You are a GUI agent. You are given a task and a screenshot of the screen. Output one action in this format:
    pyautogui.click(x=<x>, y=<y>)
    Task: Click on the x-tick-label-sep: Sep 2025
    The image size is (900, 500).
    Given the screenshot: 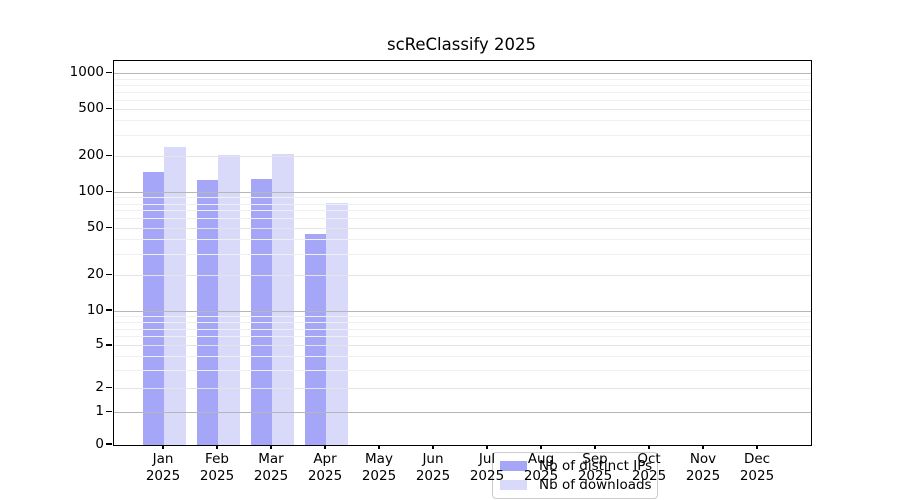 What is the action you would take?
    pyautogui.click(x=595, y=467)
    